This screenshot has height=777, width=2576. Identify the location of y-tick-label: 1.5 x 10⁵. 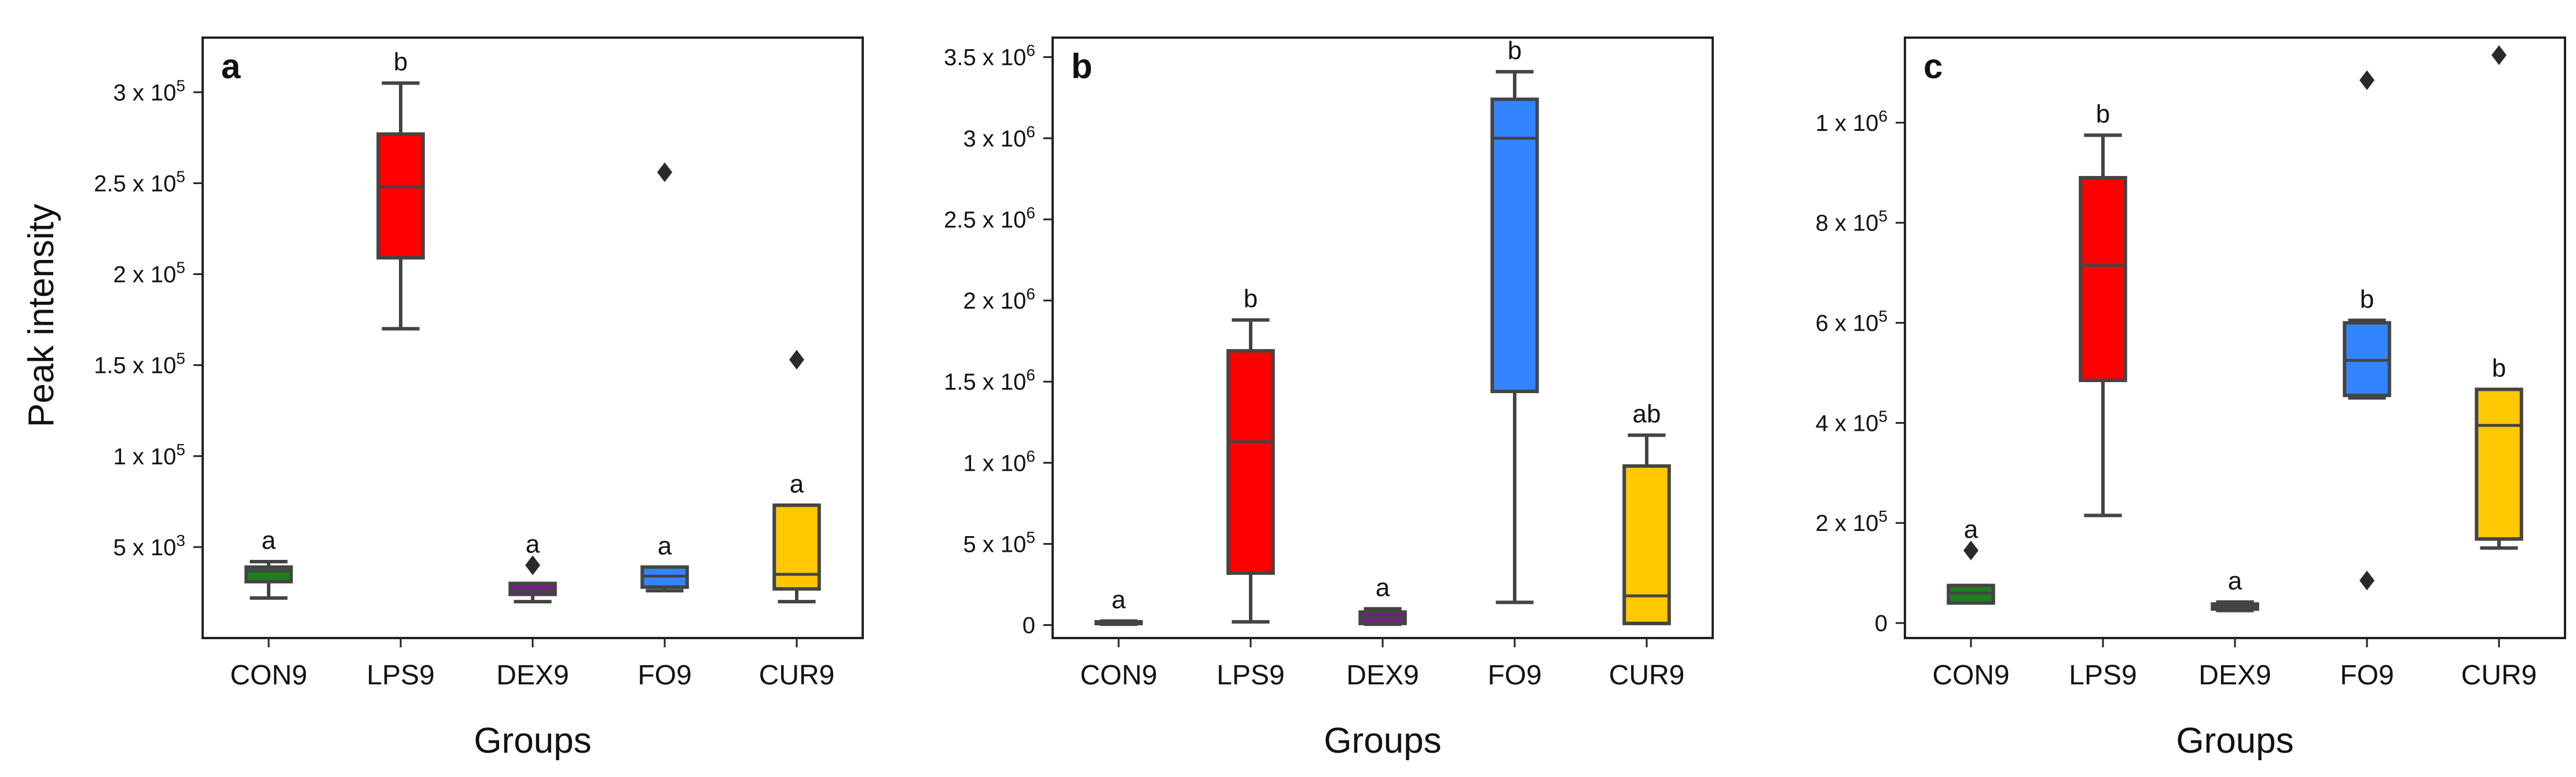
(139, 364).